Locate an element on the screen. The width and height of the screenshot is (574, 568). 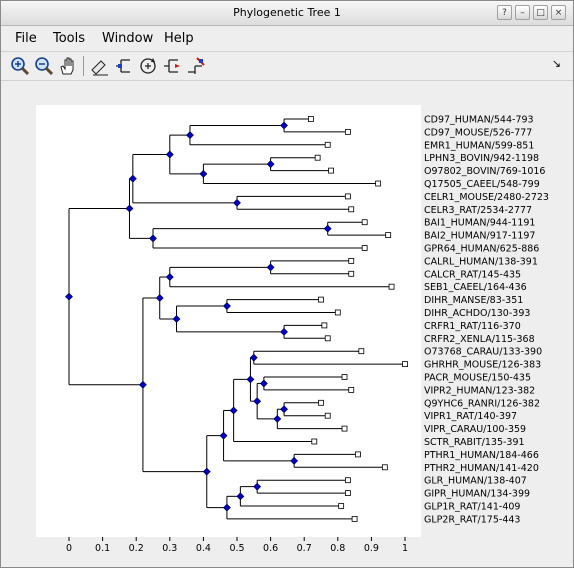
leaf-label: SEB1_CAEEL/164-436 is located at coordinates (475, 287).